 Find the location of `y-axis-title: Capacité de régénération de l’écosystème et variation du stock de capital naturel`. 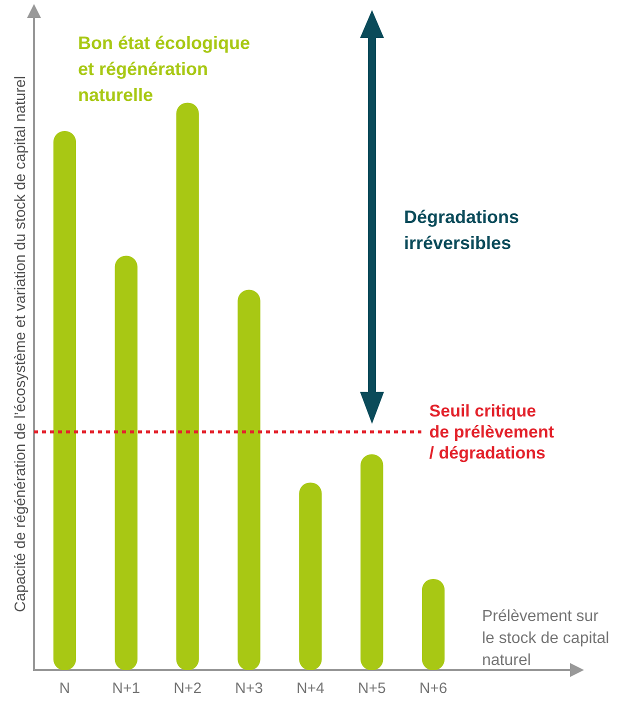

y-axis-title: Capacité de régénération de l’écosystème et variation du stock de capital naturel is located at coordinates (21, 344).